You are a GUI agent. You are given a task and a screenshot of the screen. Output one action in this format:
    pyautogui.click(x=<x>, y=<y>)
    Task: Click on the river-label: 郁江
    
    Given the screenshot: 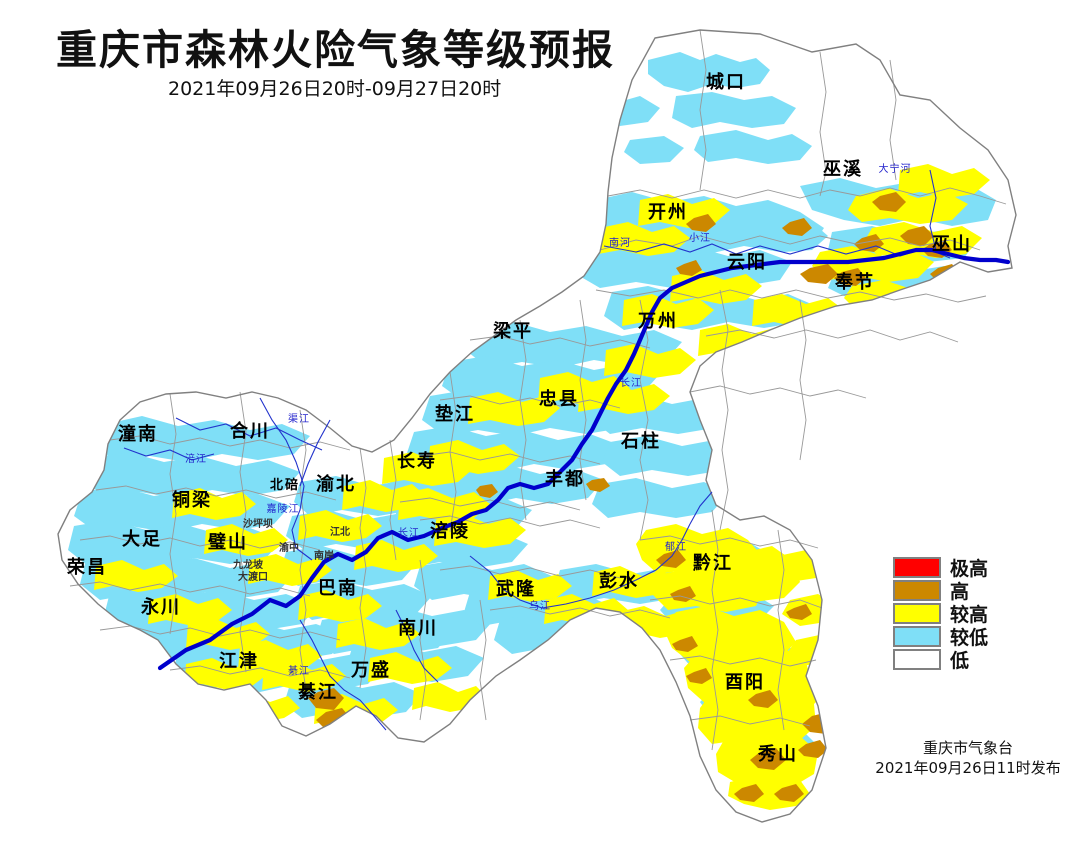 What is the action you would take?
    pyautogui.click(x=676, y=546)
    